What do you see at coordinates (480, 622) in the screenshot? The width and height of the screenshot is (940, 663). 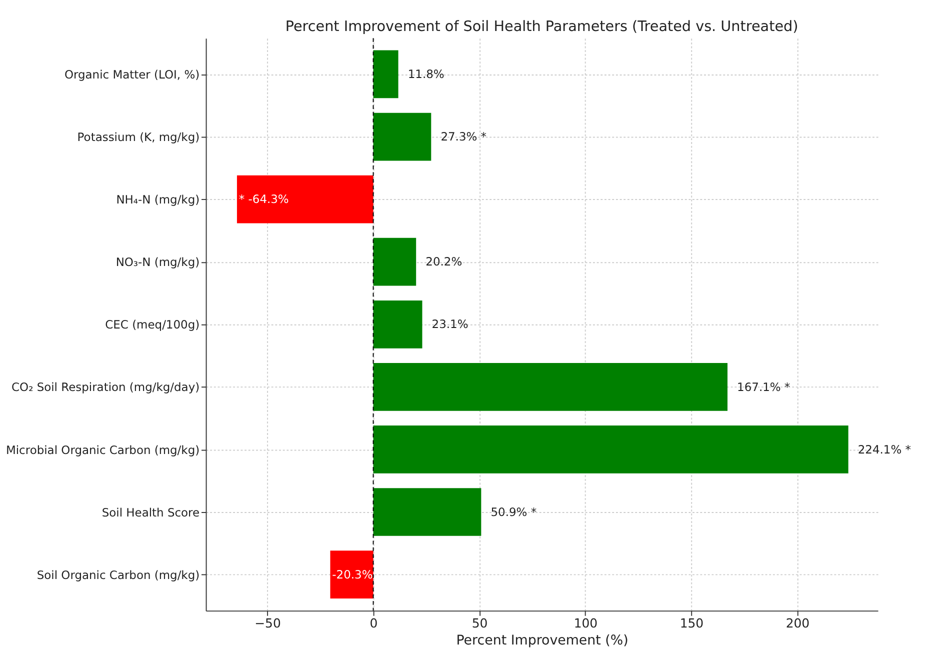 I see `x-tick-label: 50` at bounding box center [480, 622].